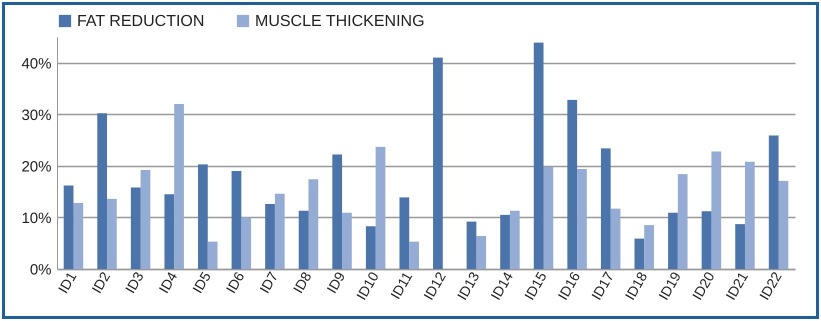 This screenshot has width=821, height=321. I want to click on x-tick-label: ID7, so click(269, 282).